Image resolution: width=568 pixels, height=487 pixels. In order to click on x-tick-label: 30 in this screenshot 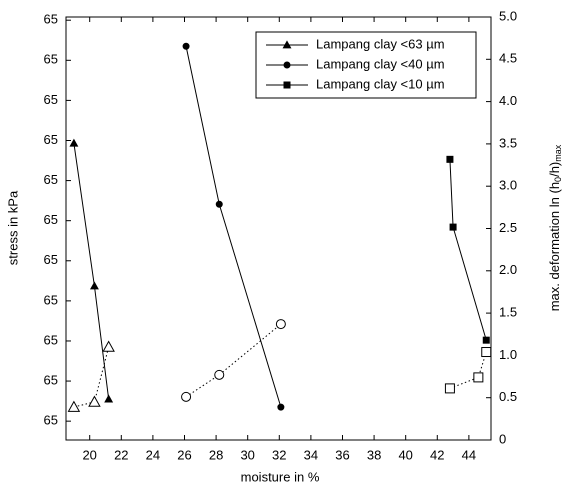, I will do `click(247, 454)`.